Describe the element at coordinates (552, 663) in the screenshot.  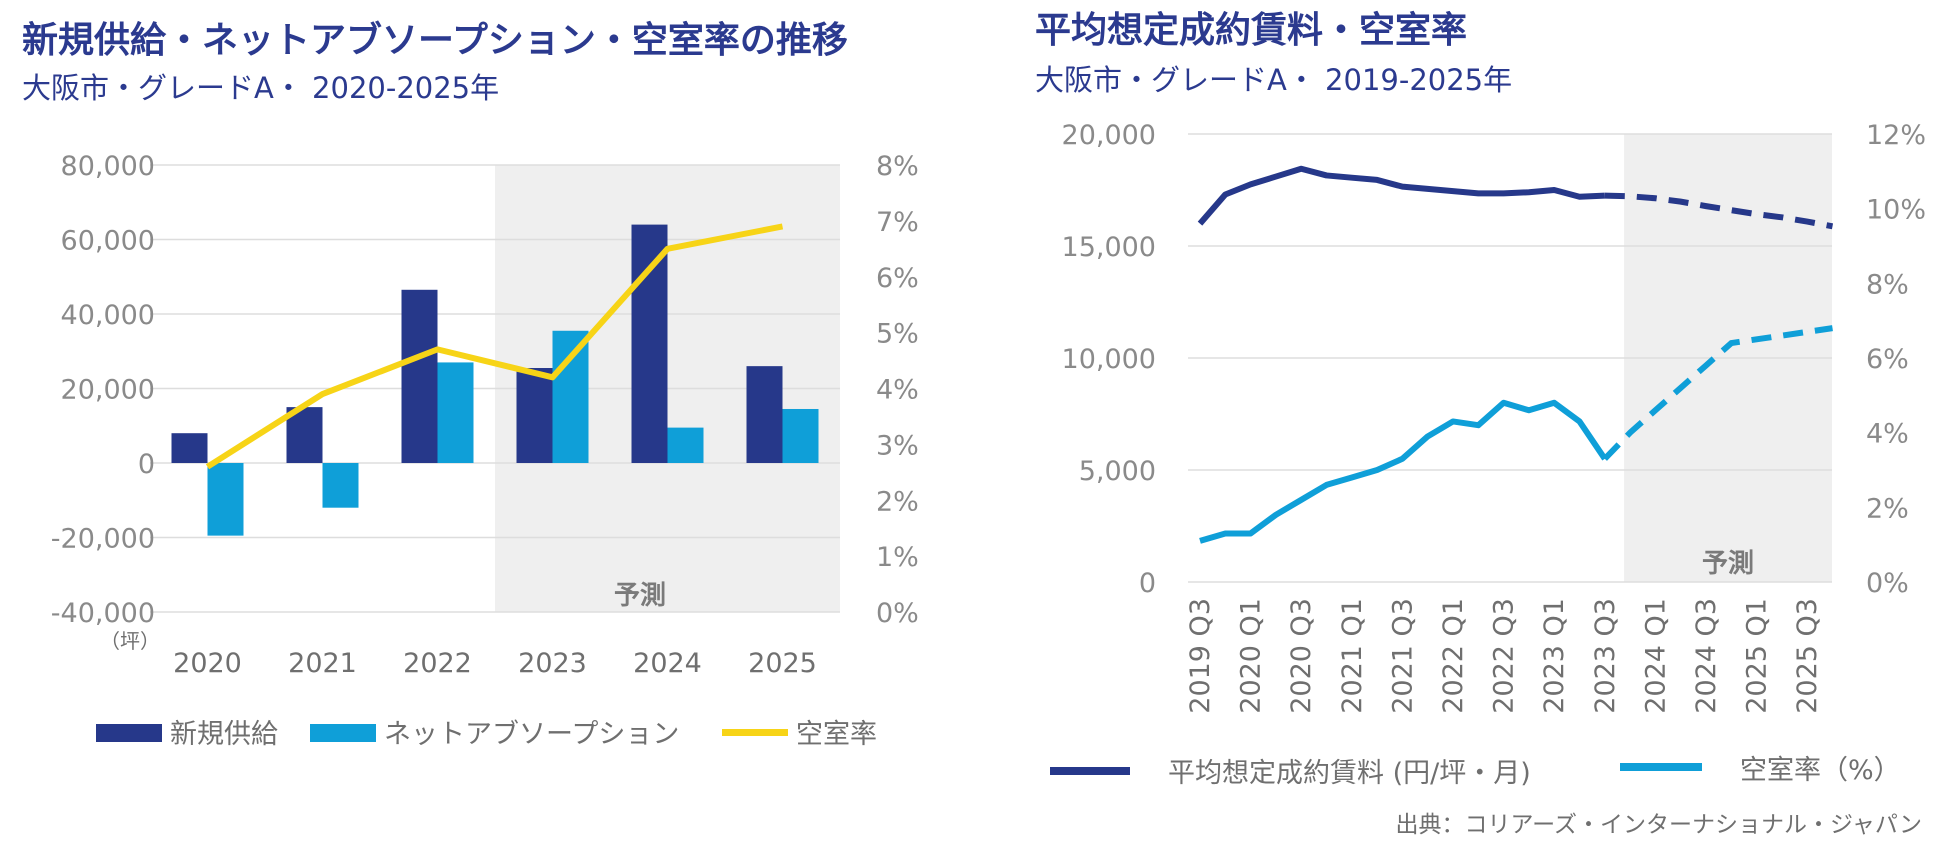
I see `x-tick-label: 2023` at that location.